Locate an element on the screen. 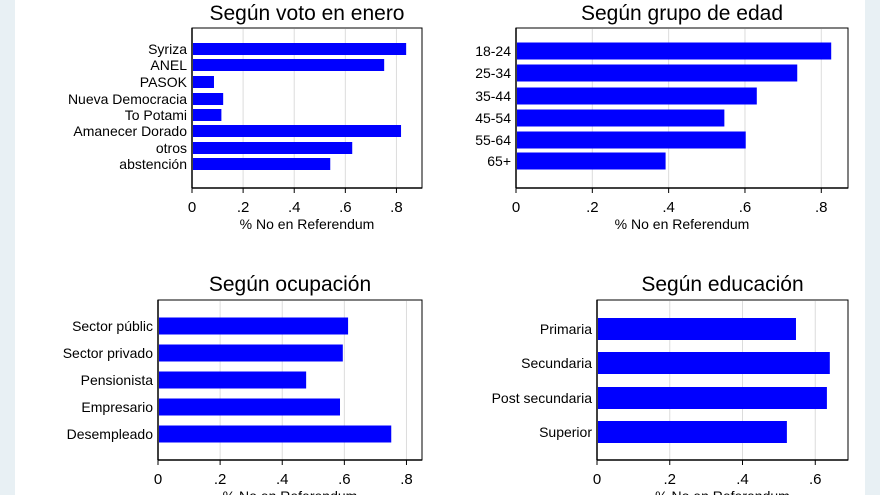 The width and height of the screenshot is (880, 495). category-label: Desempleado is located at coordinates (110, 434).